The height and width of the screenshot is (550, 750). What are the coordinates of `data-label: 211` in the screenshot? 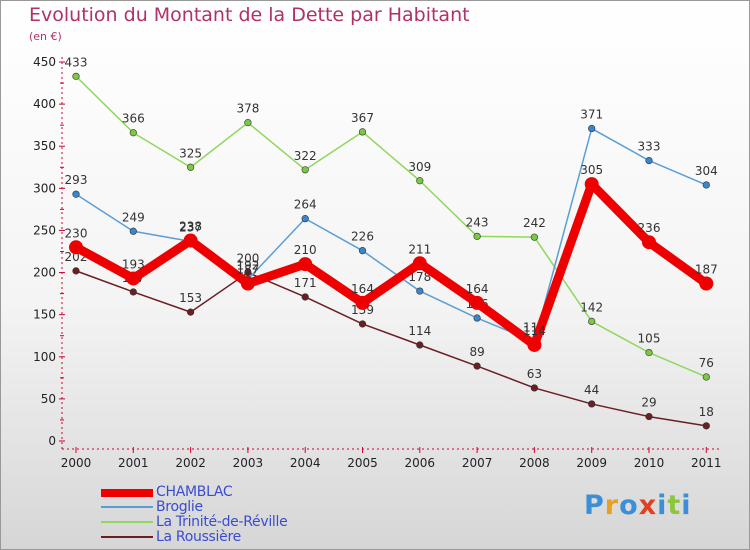 It's located at (419, 249).